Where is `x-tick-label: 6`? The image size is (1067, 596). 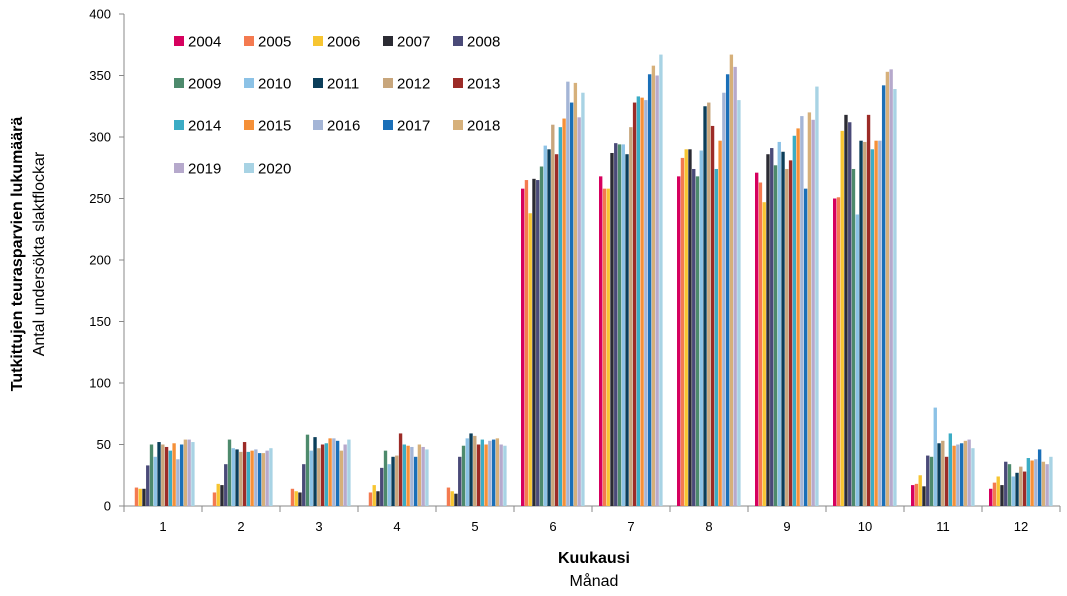
x-tick-label: 6 is located at coordinates (552, 526).